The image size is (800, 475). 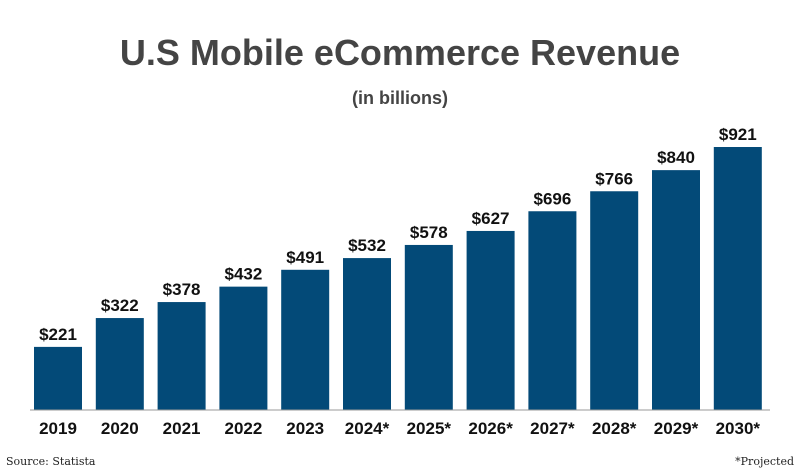 What do you see at coordinates (119, 364) in the screenshot?
I see `bar-2020` at bounding box center [119, 364].